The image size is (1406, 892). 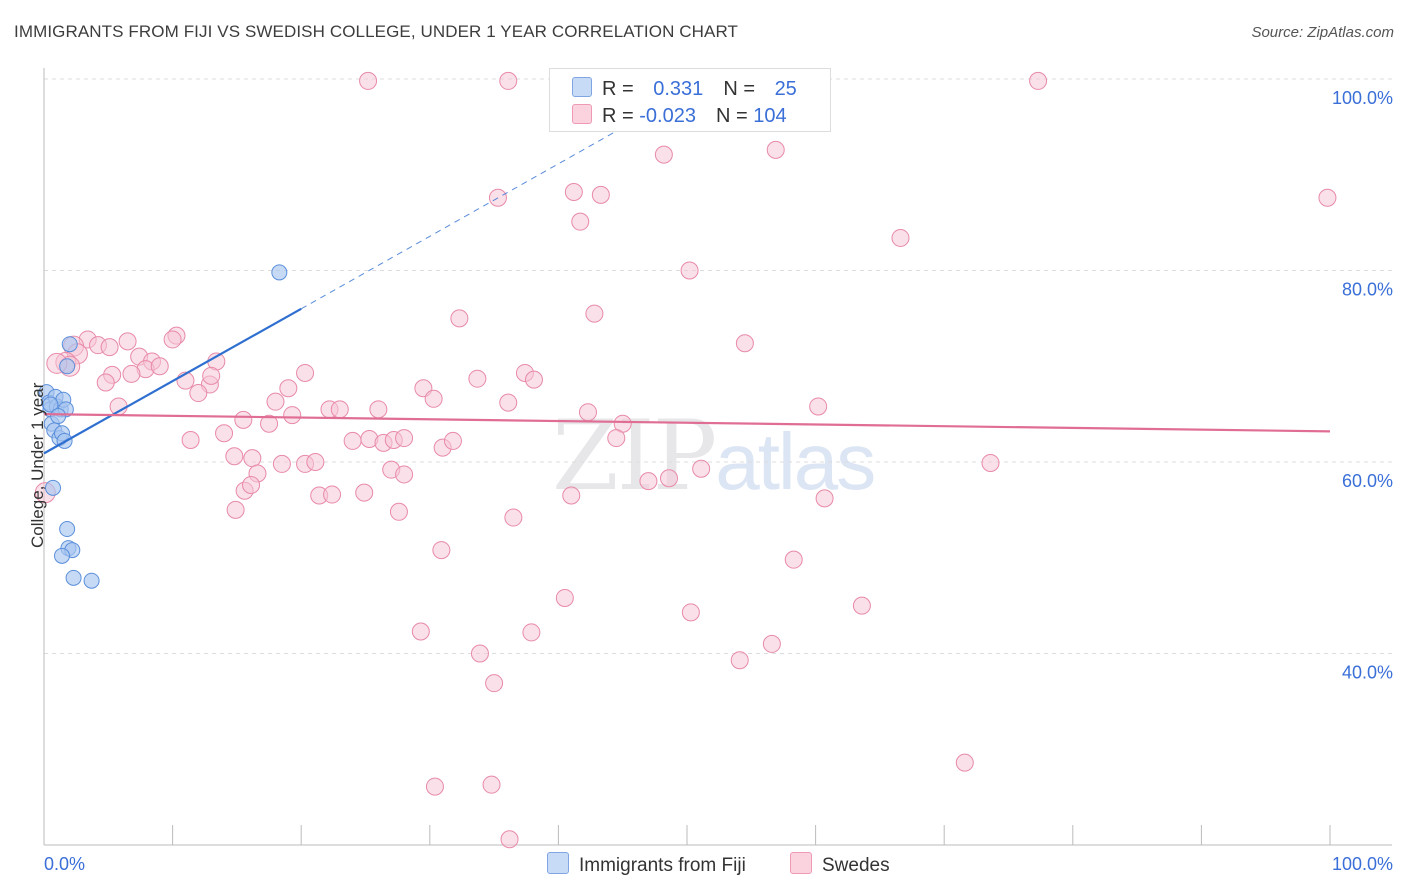 I want to click on x-tick-label: 0.0%, so click(x=64, y=864).